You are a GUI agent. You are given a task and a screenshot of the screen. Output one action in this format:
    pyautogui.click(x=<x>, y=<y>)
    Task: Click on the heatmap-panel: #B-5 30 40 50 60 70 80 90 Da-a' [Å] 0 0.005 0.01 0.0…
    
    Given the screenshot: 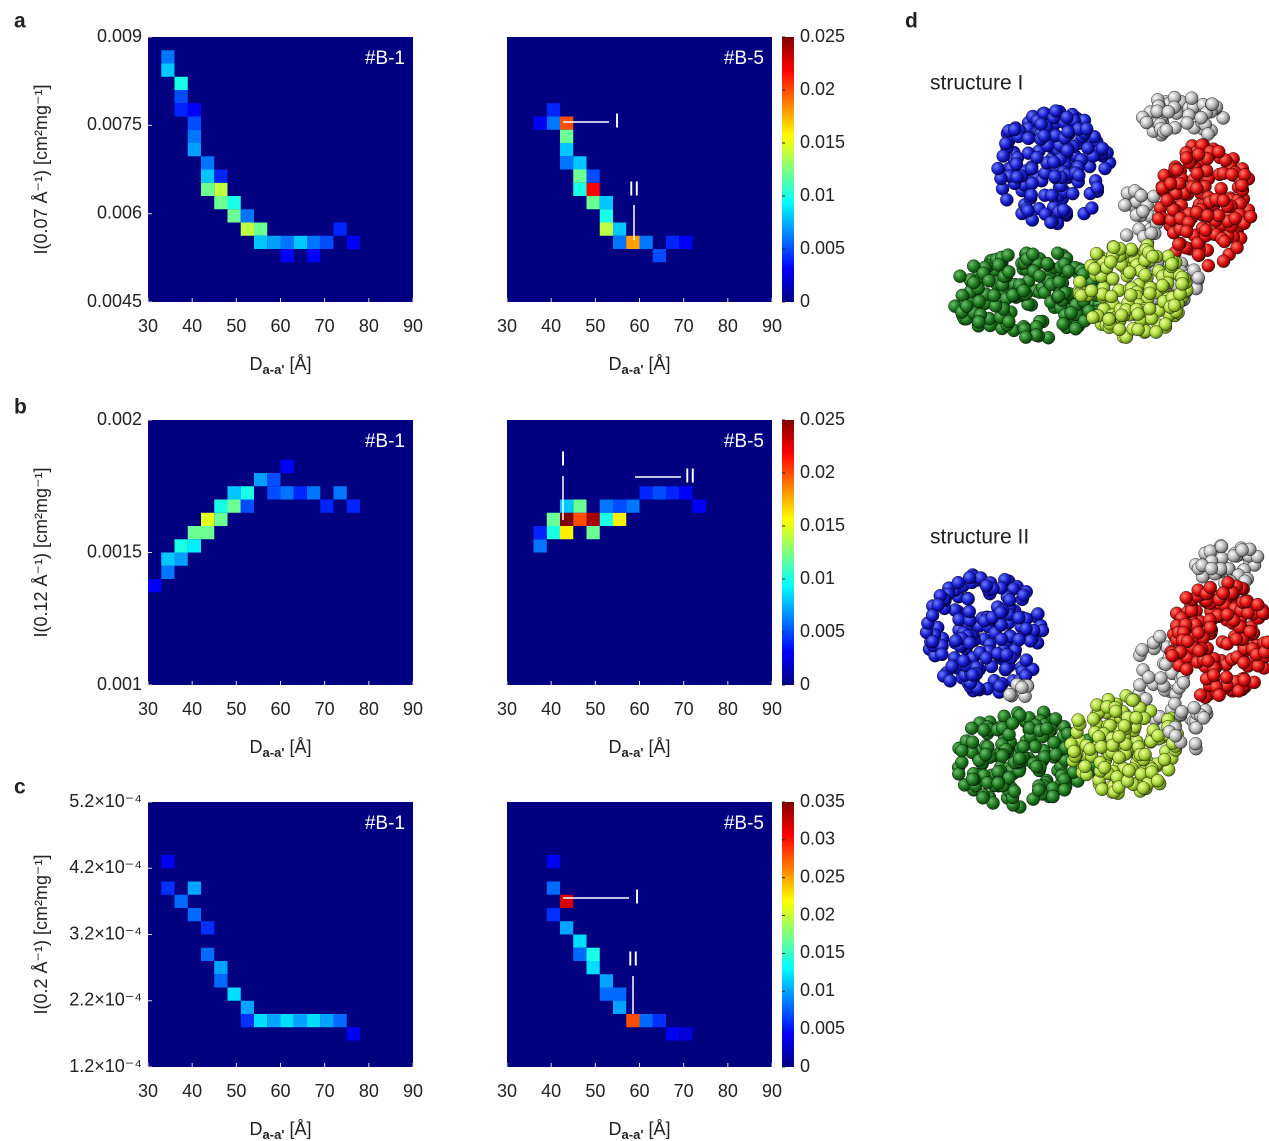 What is the action you would take?
    pyautogui.click(x=671, y=202)
    